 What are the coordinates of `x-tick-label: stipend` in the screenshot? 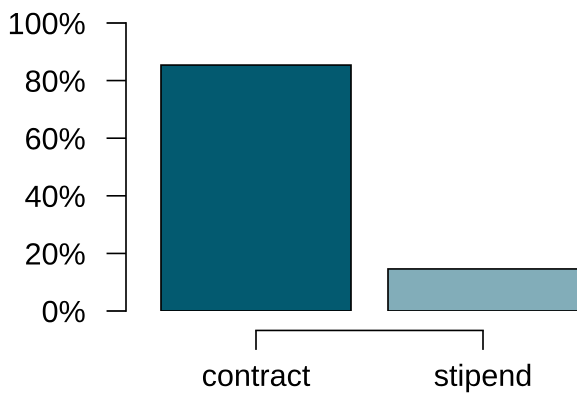 It's located at (482, 378).